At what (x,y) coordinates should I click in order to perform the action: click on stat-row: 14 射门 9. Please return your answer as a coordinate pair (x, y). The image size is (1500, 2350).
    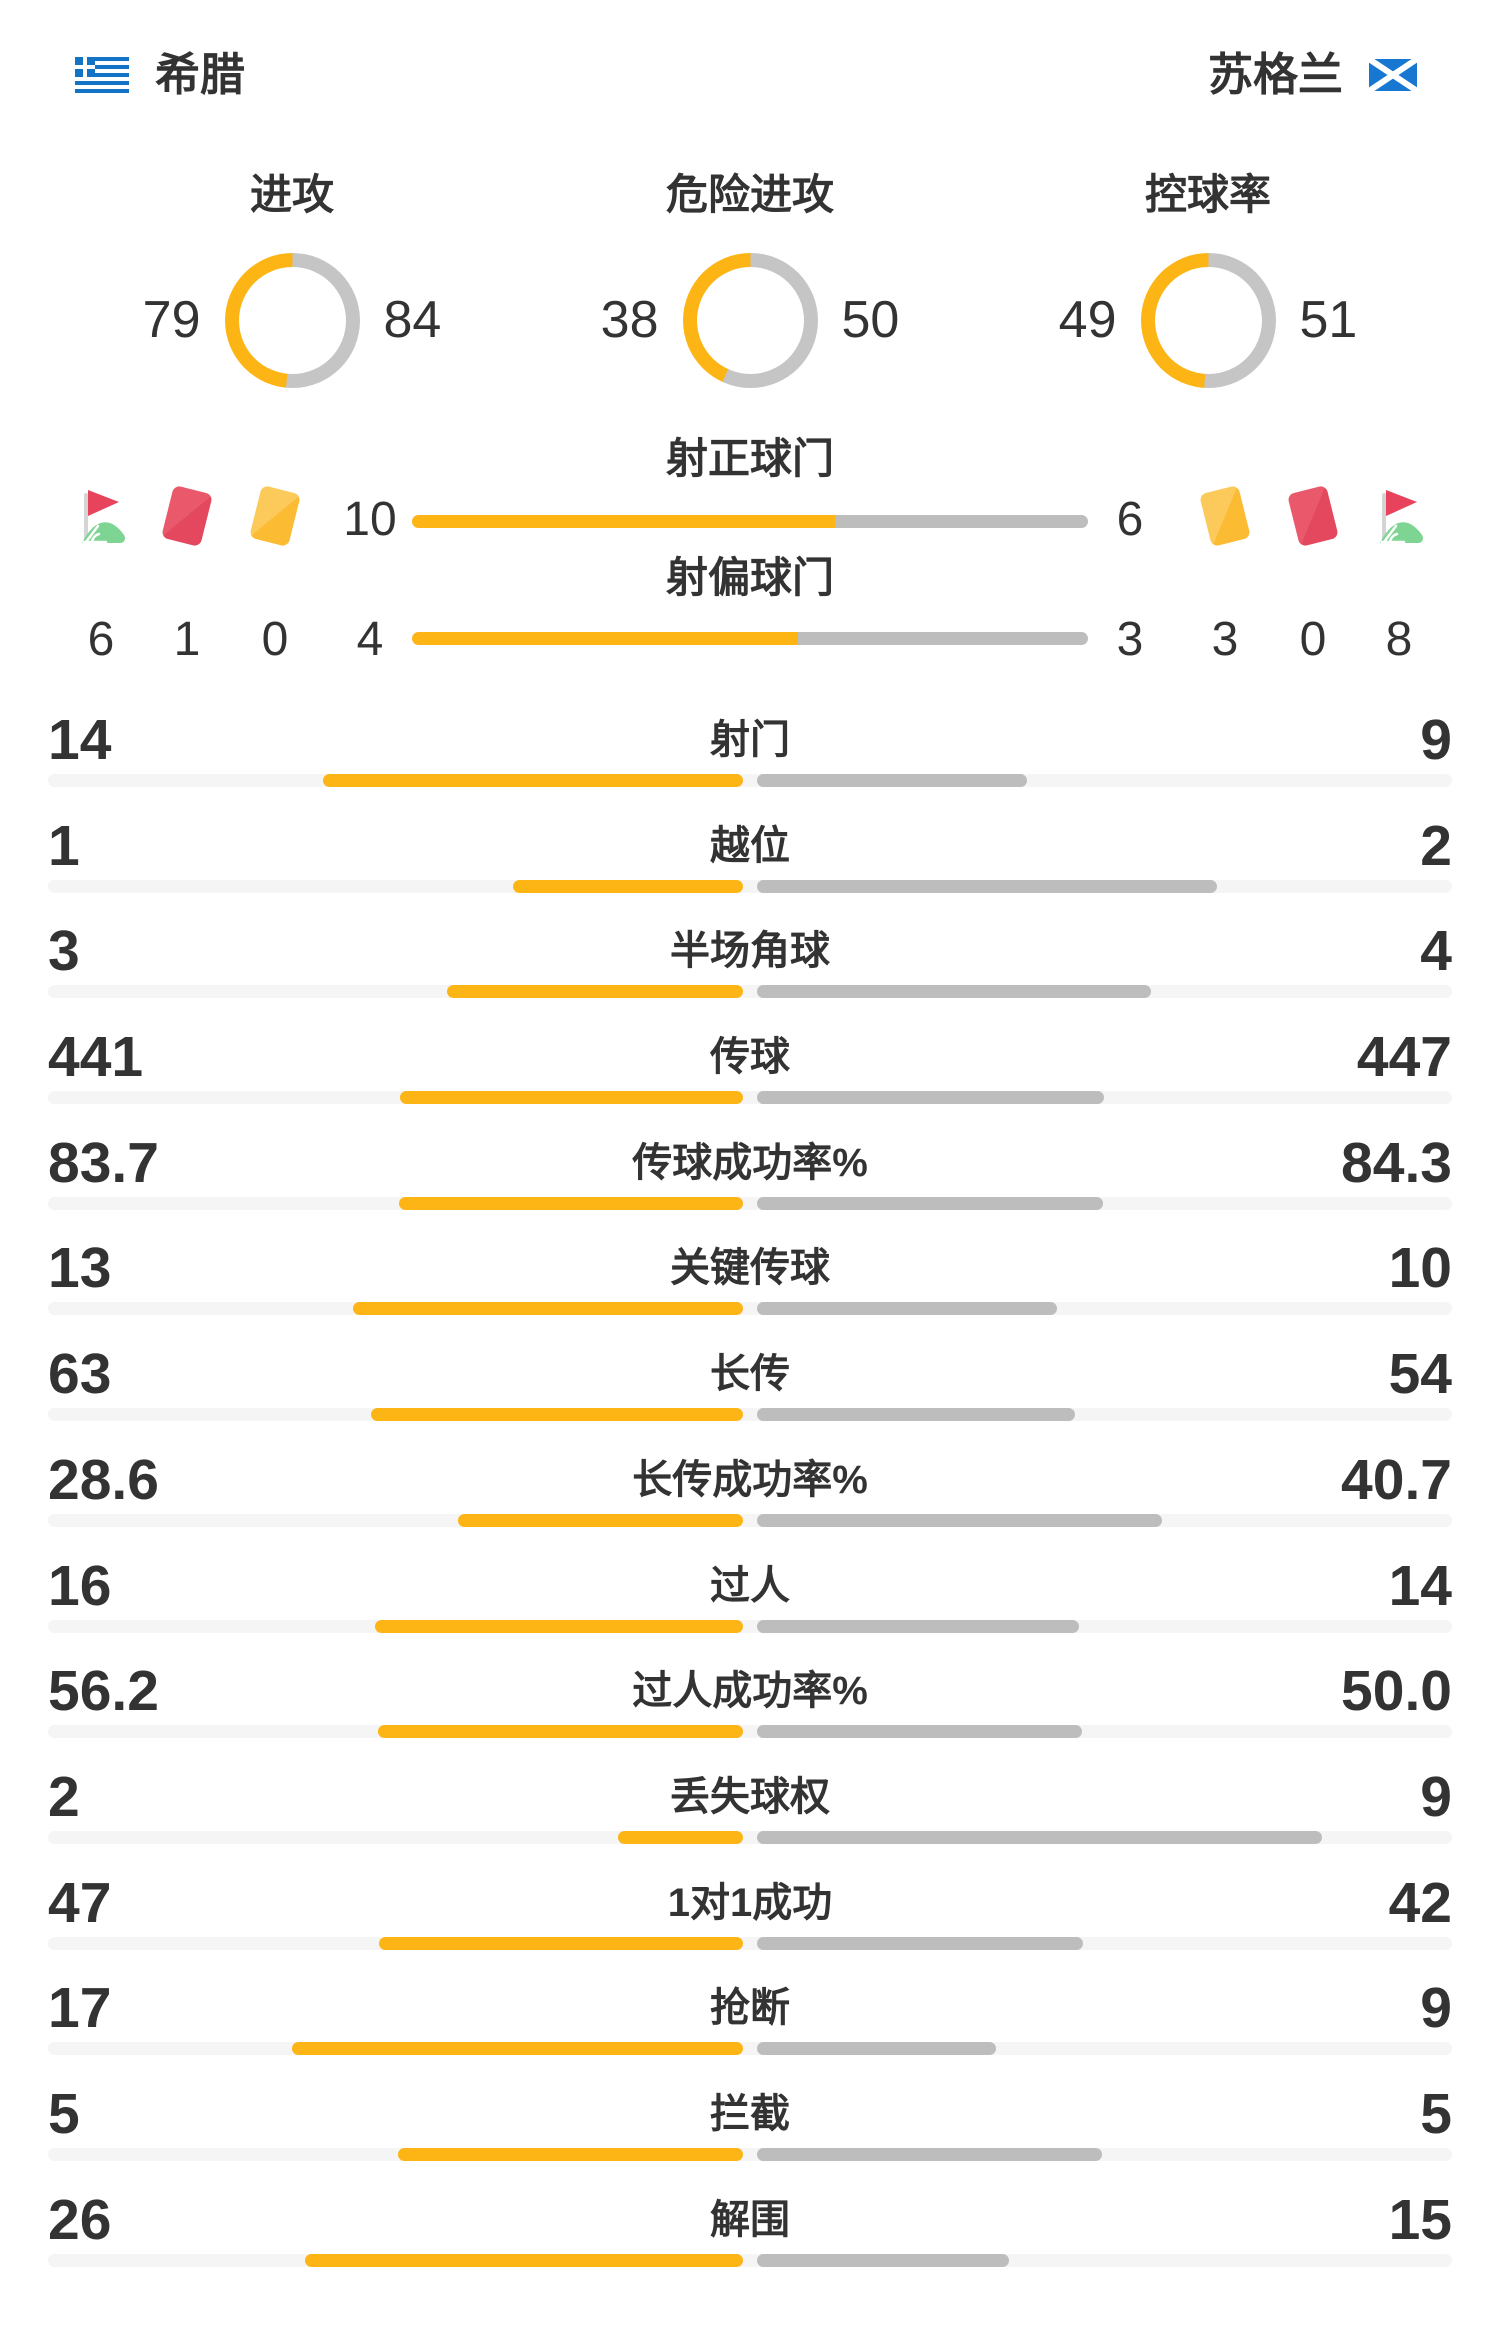
    Looking at the image, I should click on (750, 753).